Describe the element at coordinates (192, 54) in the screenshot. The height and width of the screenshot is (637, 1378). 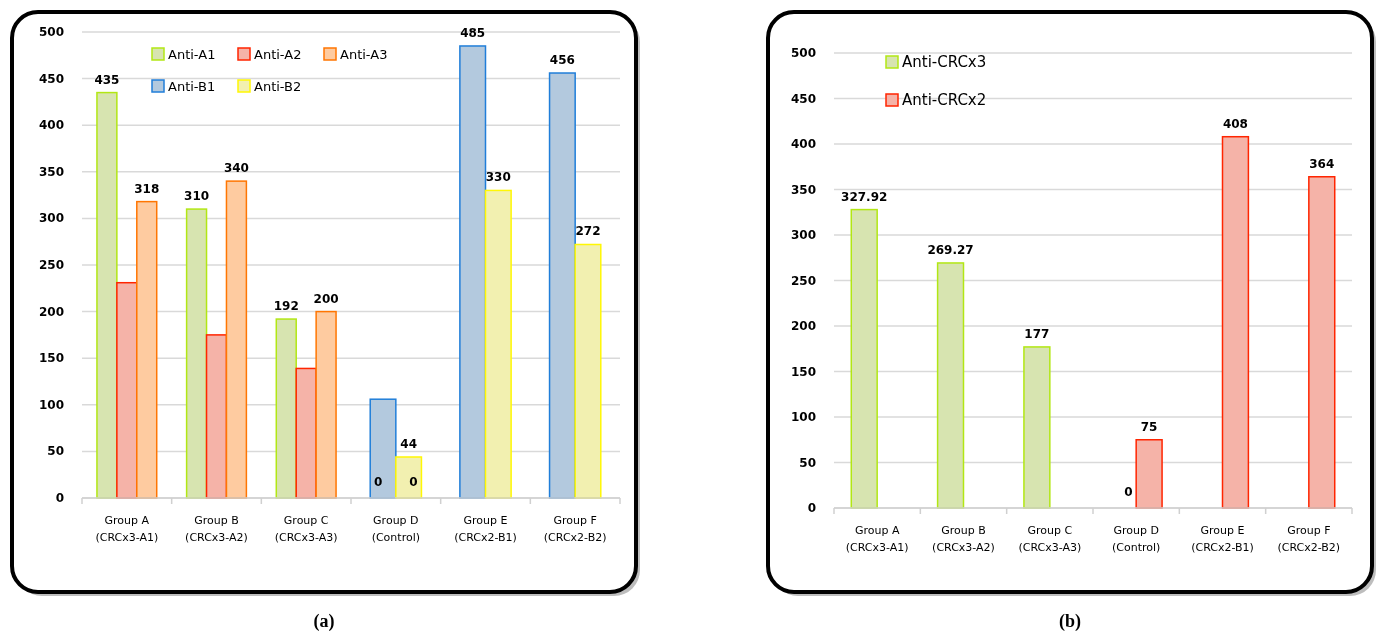
I see `legend-label: Anti-A1` at that location.